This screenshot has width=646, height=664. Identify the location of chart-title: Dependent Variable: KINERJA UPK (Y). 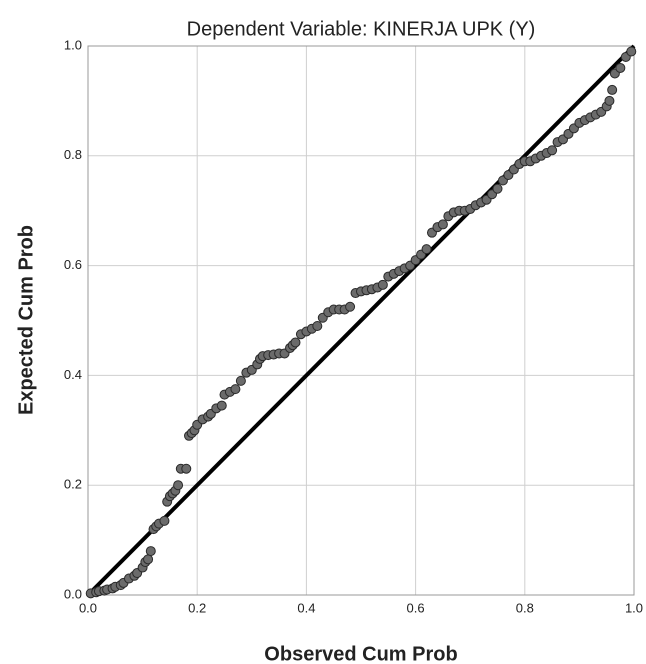
(361, 29).